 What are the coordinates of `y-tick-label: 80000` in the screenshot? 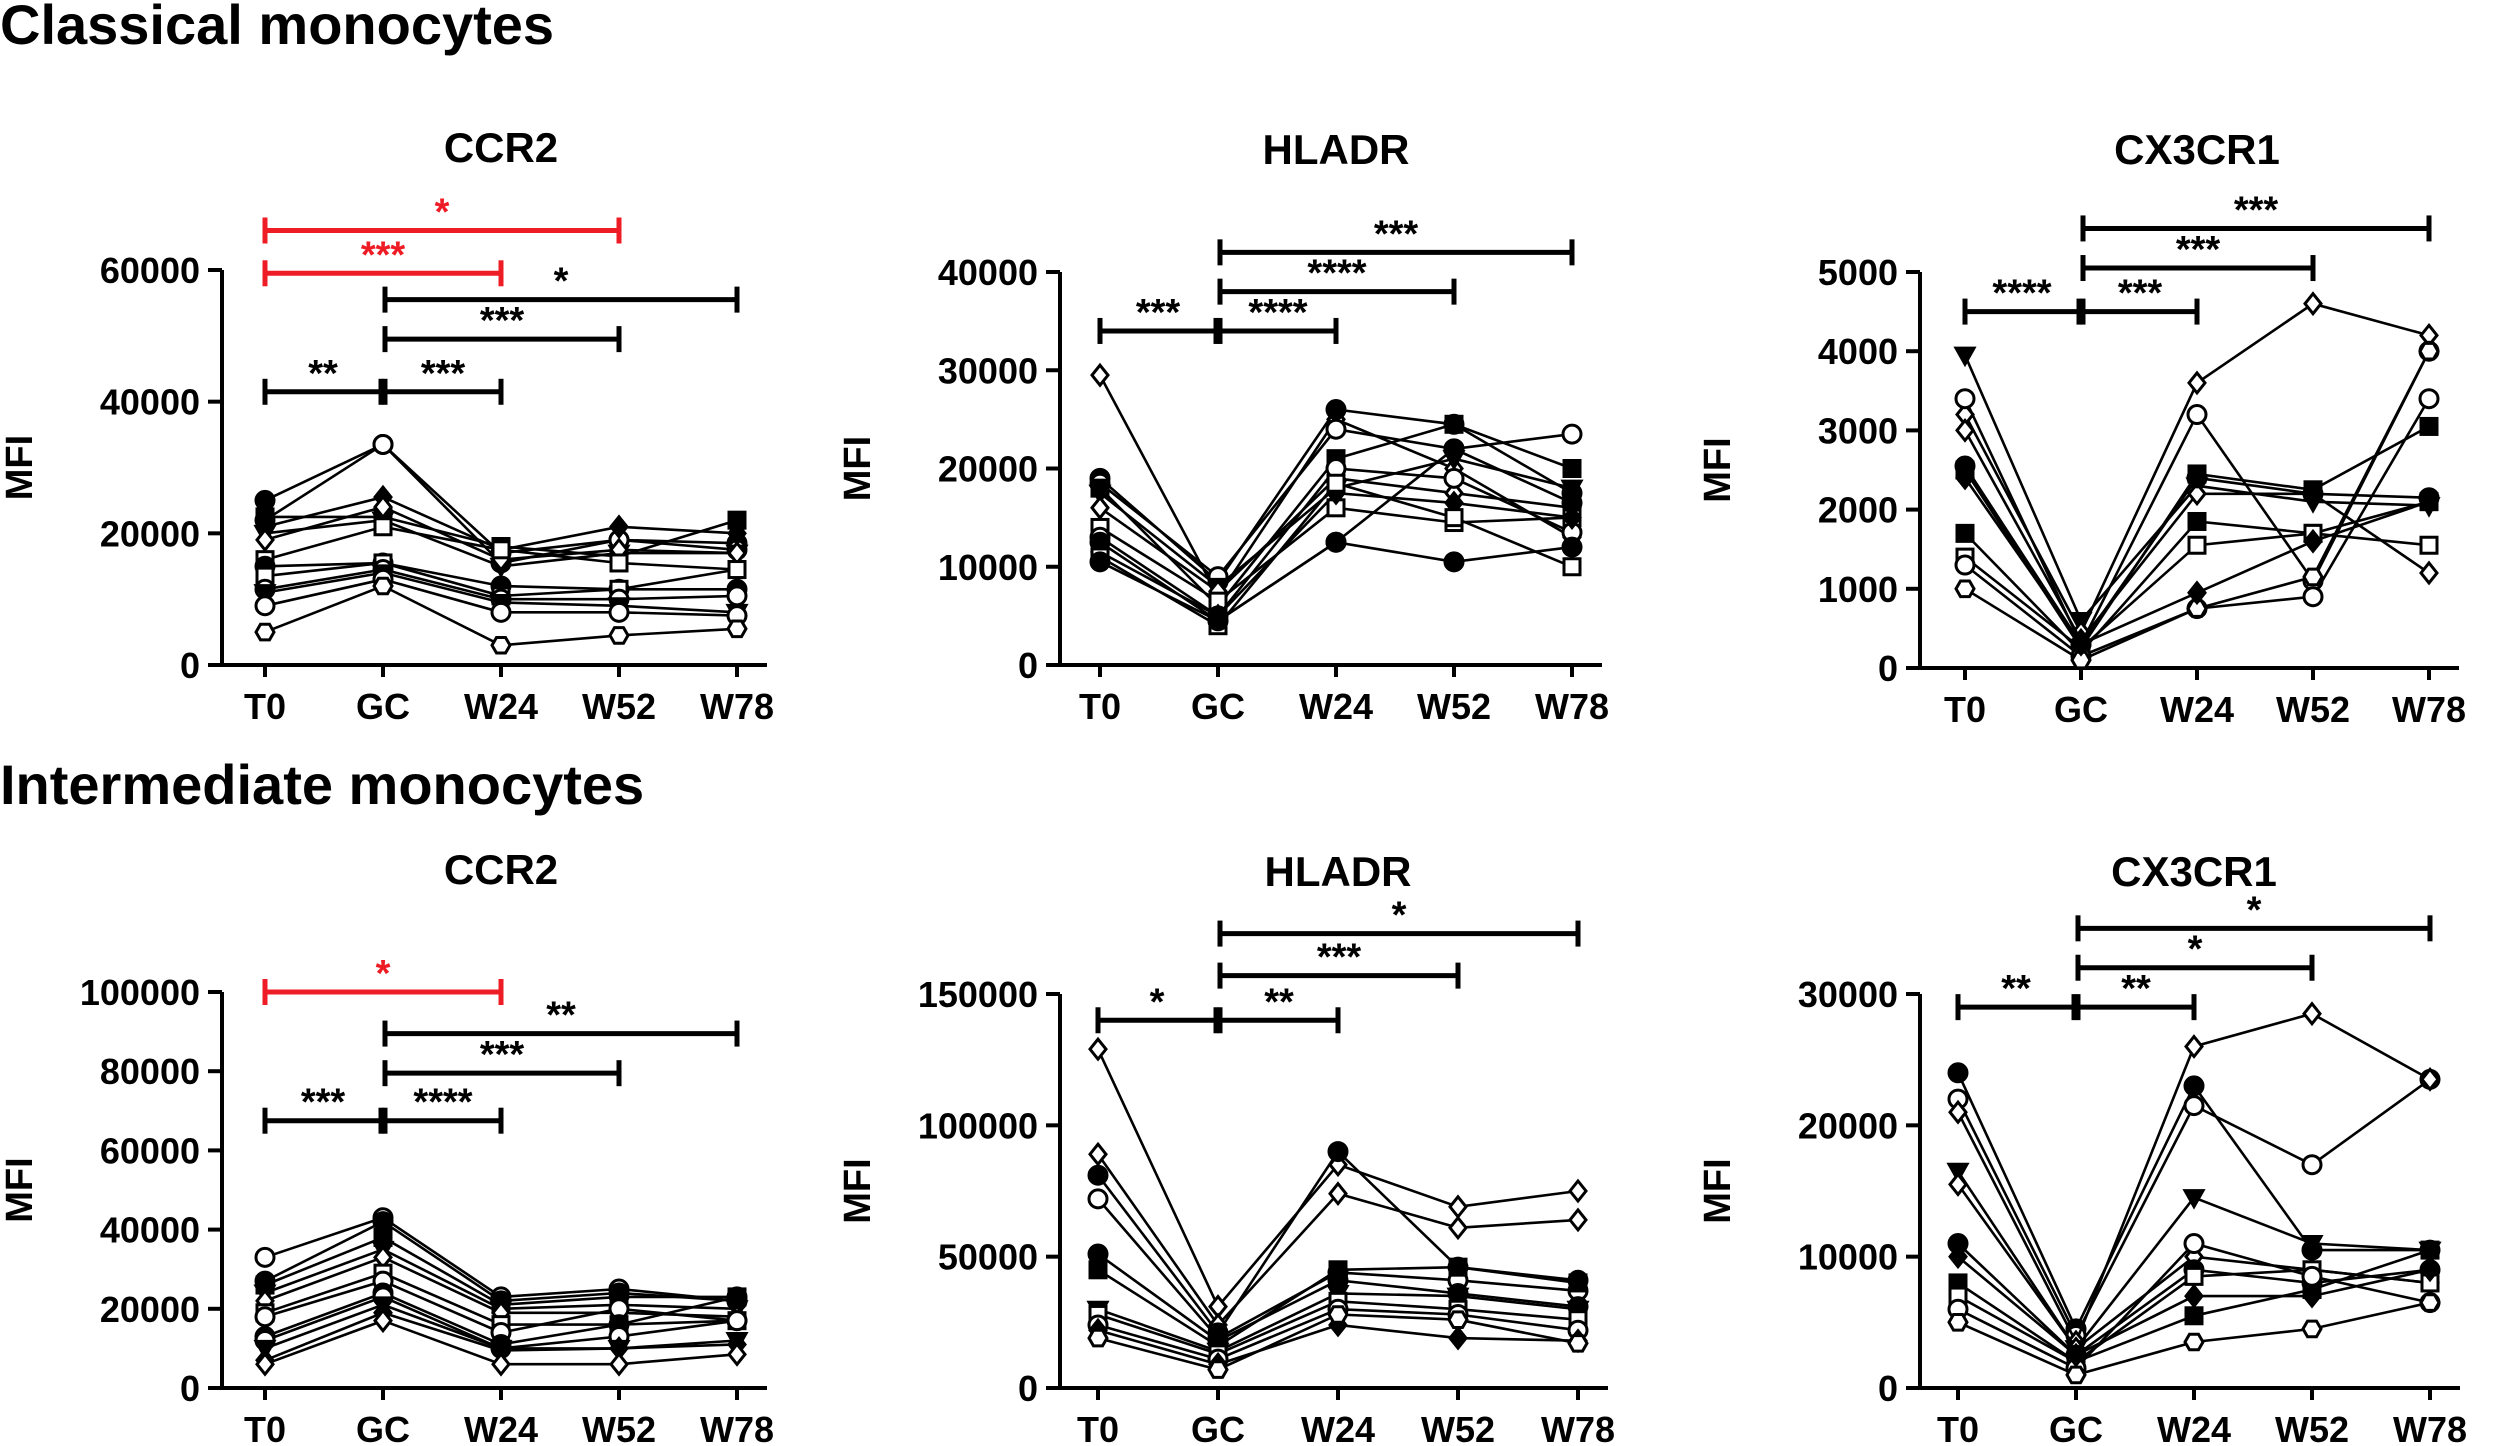 It's located at (150, 1071).